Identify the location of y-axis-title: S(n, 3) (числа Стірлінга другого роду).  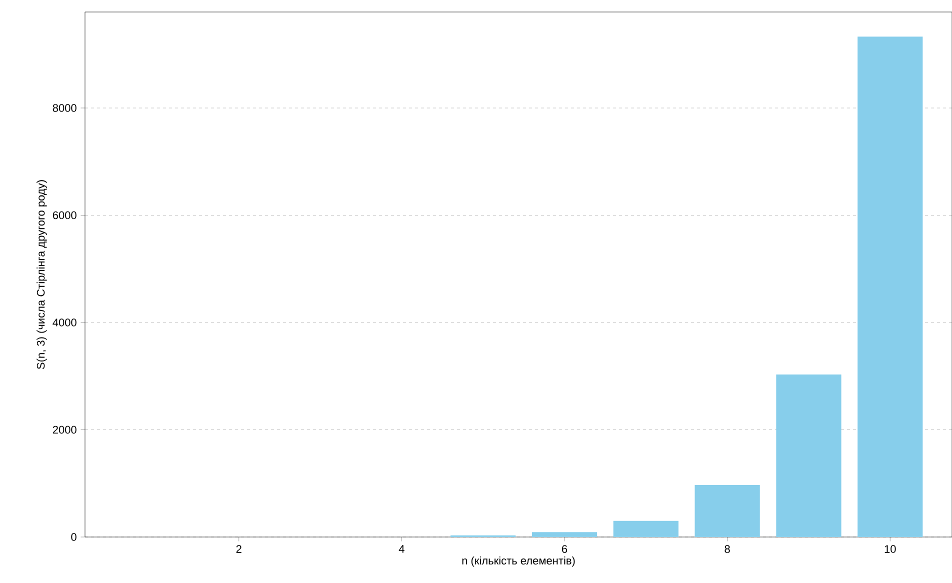
(41, 275).